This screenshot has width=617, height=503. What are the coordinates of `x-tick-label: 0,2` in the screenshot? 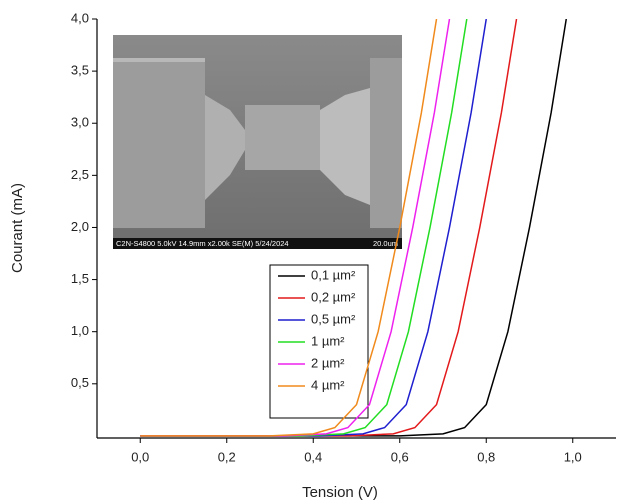 It's located at (227, 456).